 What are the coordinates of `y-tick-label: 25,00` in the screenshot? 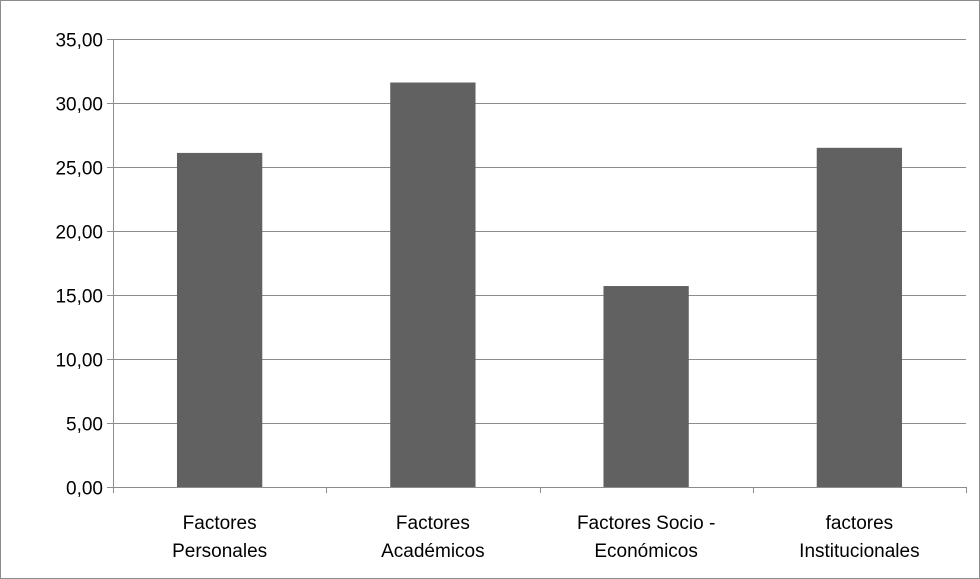 It's located at (79, 169).